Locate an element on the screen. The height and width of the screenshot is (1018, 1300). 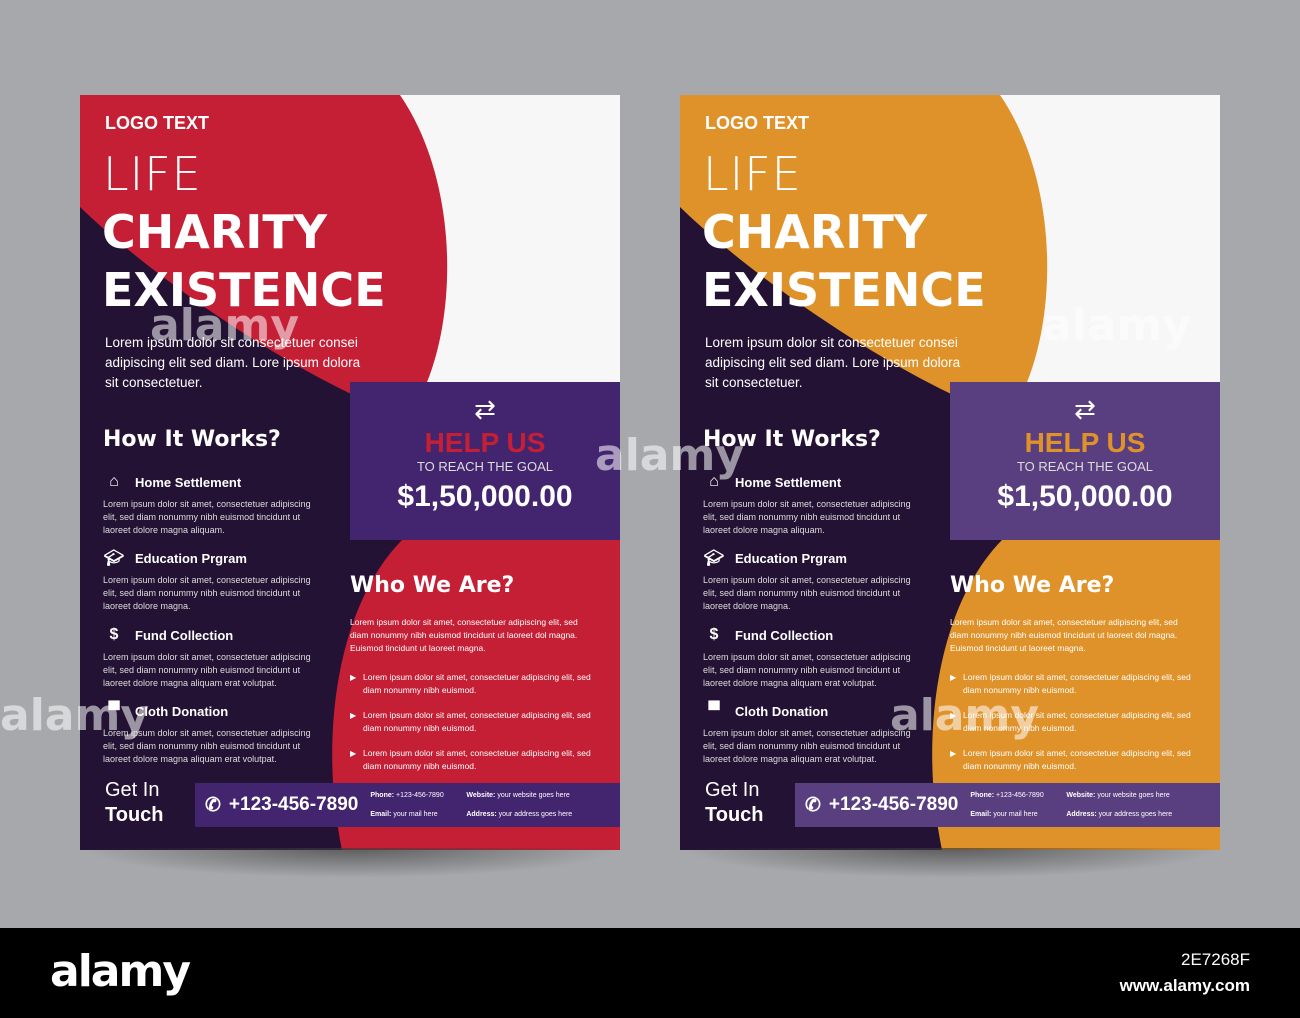
email-info: Email: your mail here is located at coordinates (1018, 814).